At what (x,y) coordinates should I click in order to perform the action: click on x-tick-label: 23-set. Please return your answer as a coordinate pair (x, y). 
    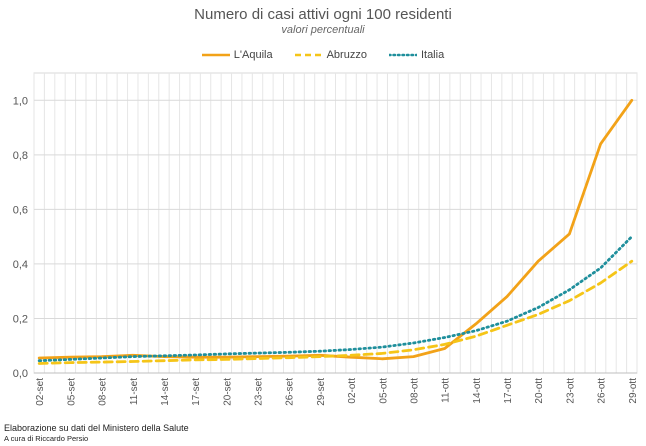
    Looking at the image, I should click on (259, 392).